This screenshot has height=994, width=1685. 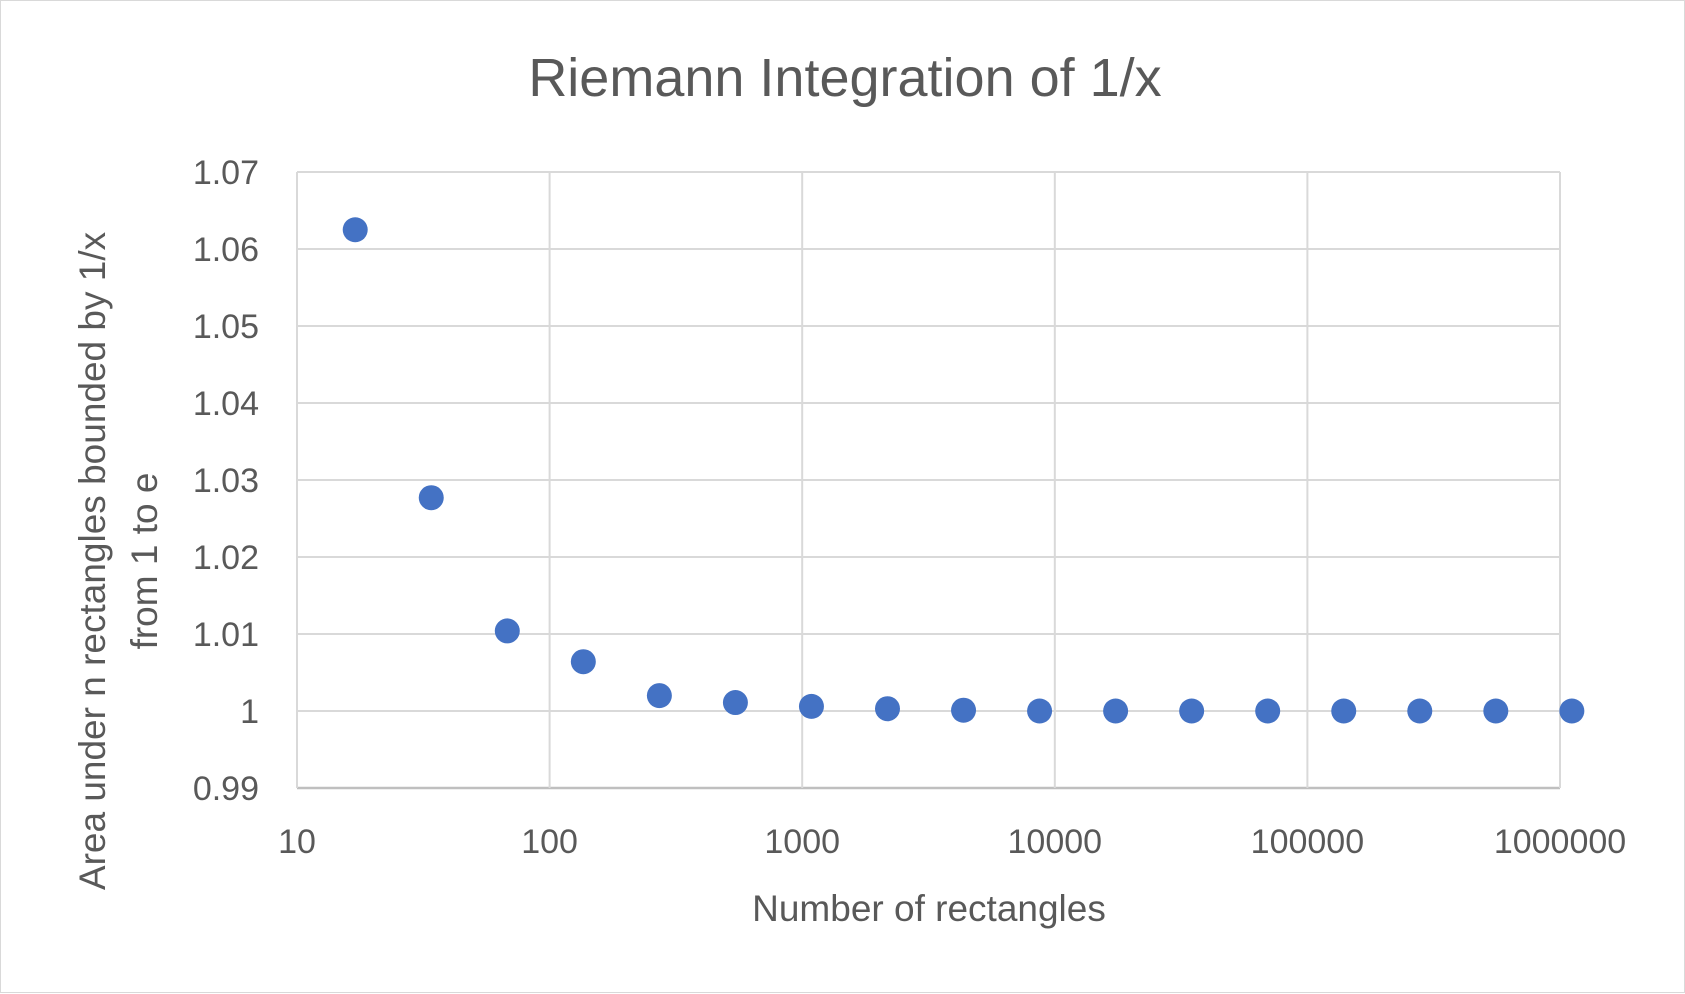 I want to click on x-tick-label: 10000, so click(x=1055, y=842).